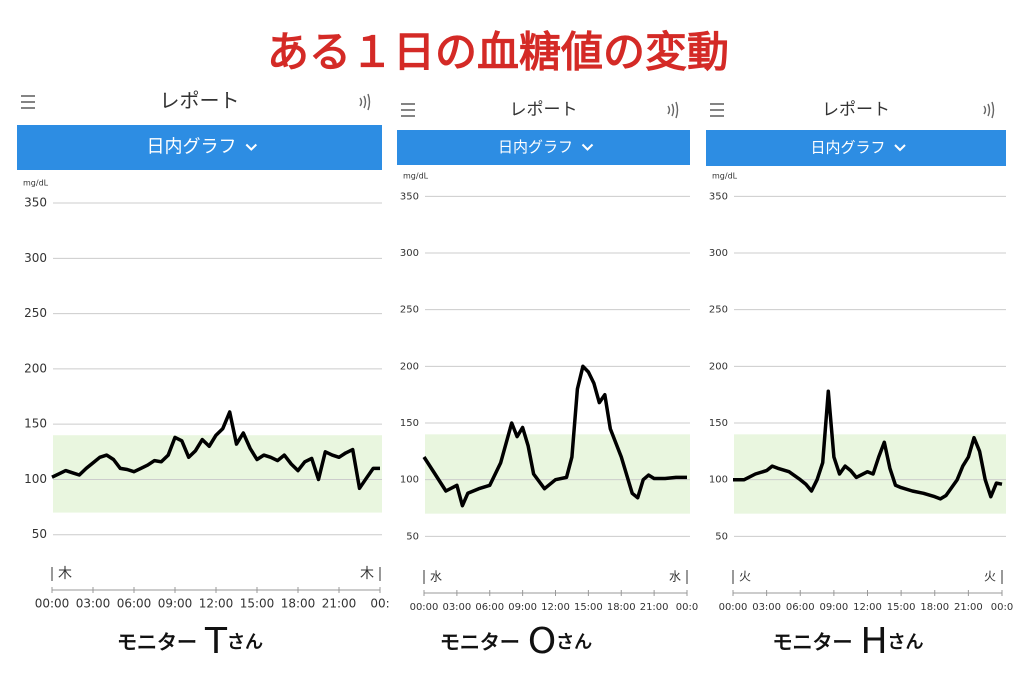  I want to click on caption-part: H, so click(873, 641).